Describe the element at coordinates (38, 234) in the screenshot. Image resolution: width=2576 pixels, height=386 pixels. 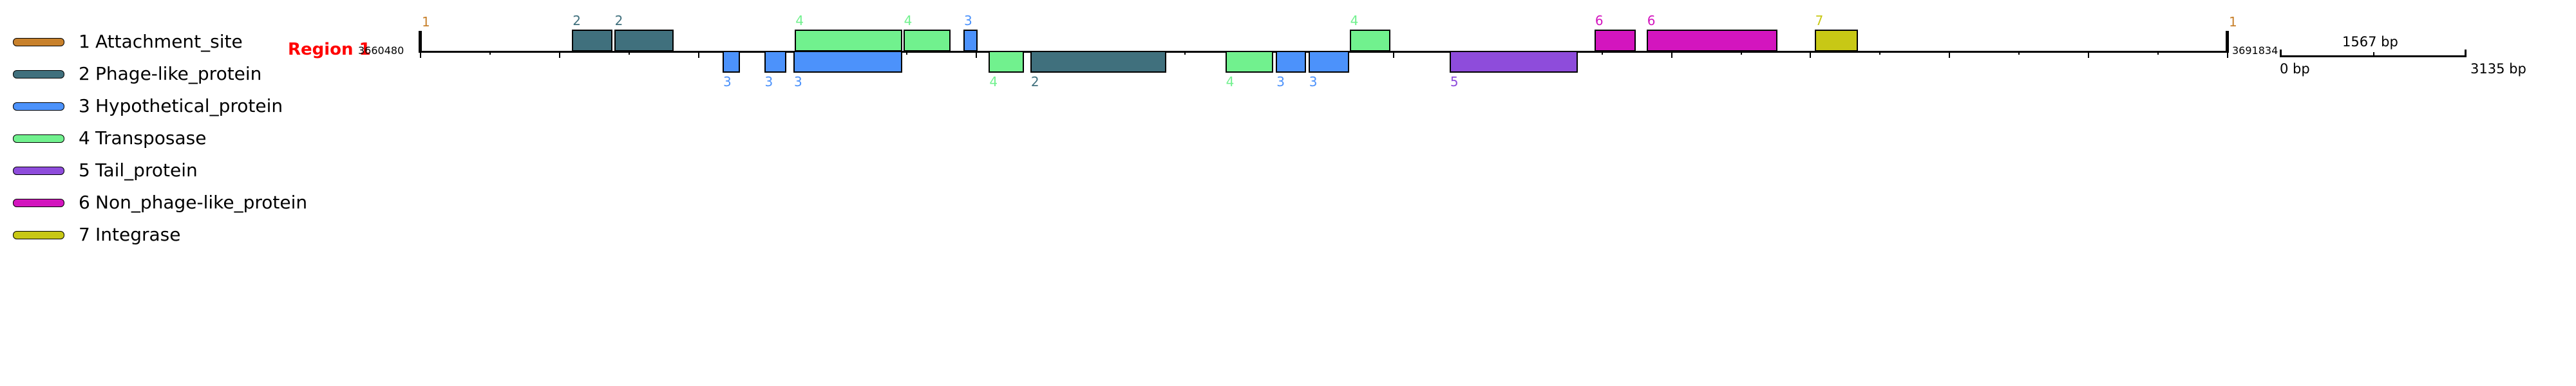
I see `legend-swatch-integrase` at that location.